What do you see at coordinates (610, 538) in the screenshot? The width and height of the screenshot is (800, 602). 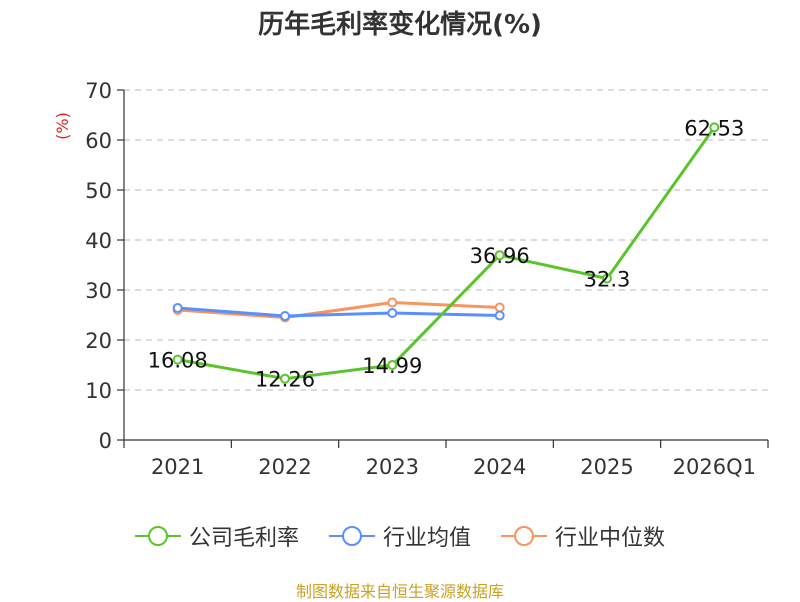 I see `legend-label: 行业中位数` at bounding box center [610, 538].